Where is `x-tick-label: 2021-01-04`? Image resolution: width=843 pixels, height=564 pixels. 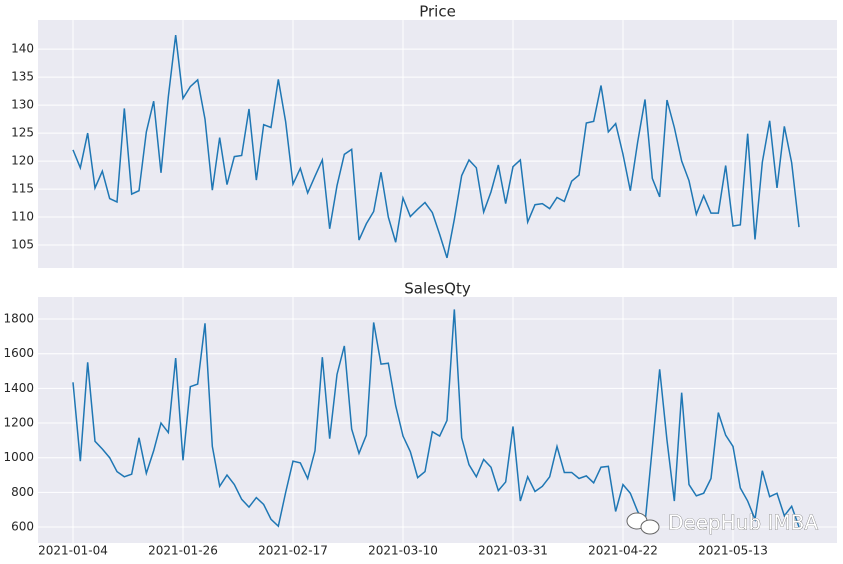
x-tick-label: 2021-01-04 is located at coordinates (73, 551).